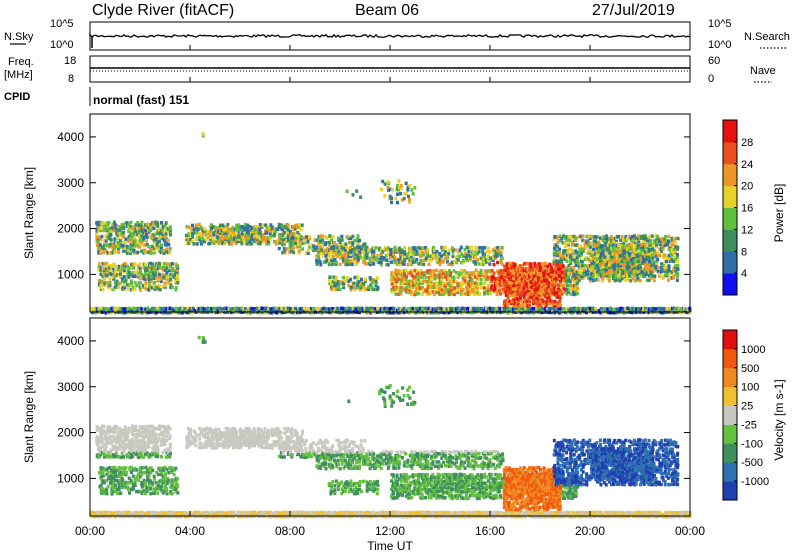 The image size is (800, 554). Describe the element at coordinates (141, 100) in the screenshot. I see `cpid-value: normal (fast) 151` at that location.